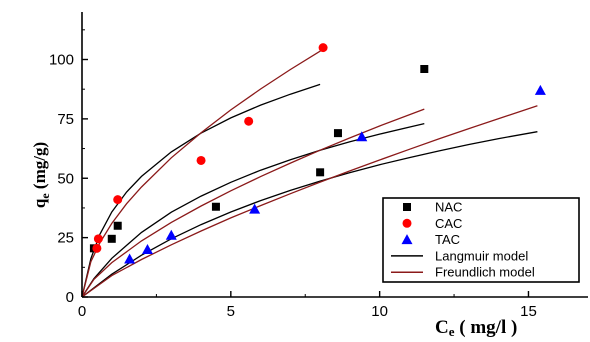 The width and height of the screenshot is (590, 342). What do you see at coordinates (231, 311) in the screenshot?
I see `x-tick-label: 5` at bounding box center [231, 311].